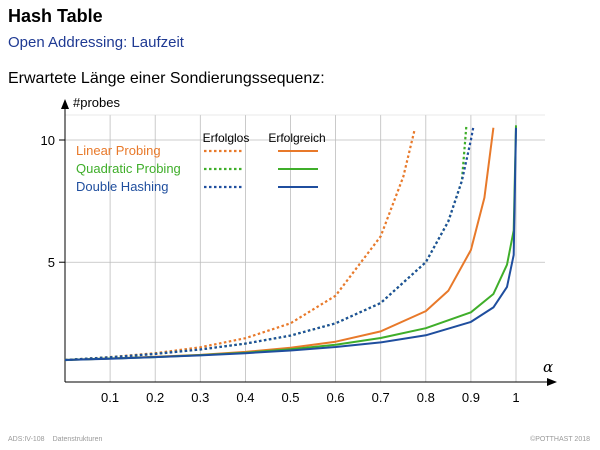 This screenshot has height=450, width=600. I want to click on y-tick-label: 10, so click(48, 140).